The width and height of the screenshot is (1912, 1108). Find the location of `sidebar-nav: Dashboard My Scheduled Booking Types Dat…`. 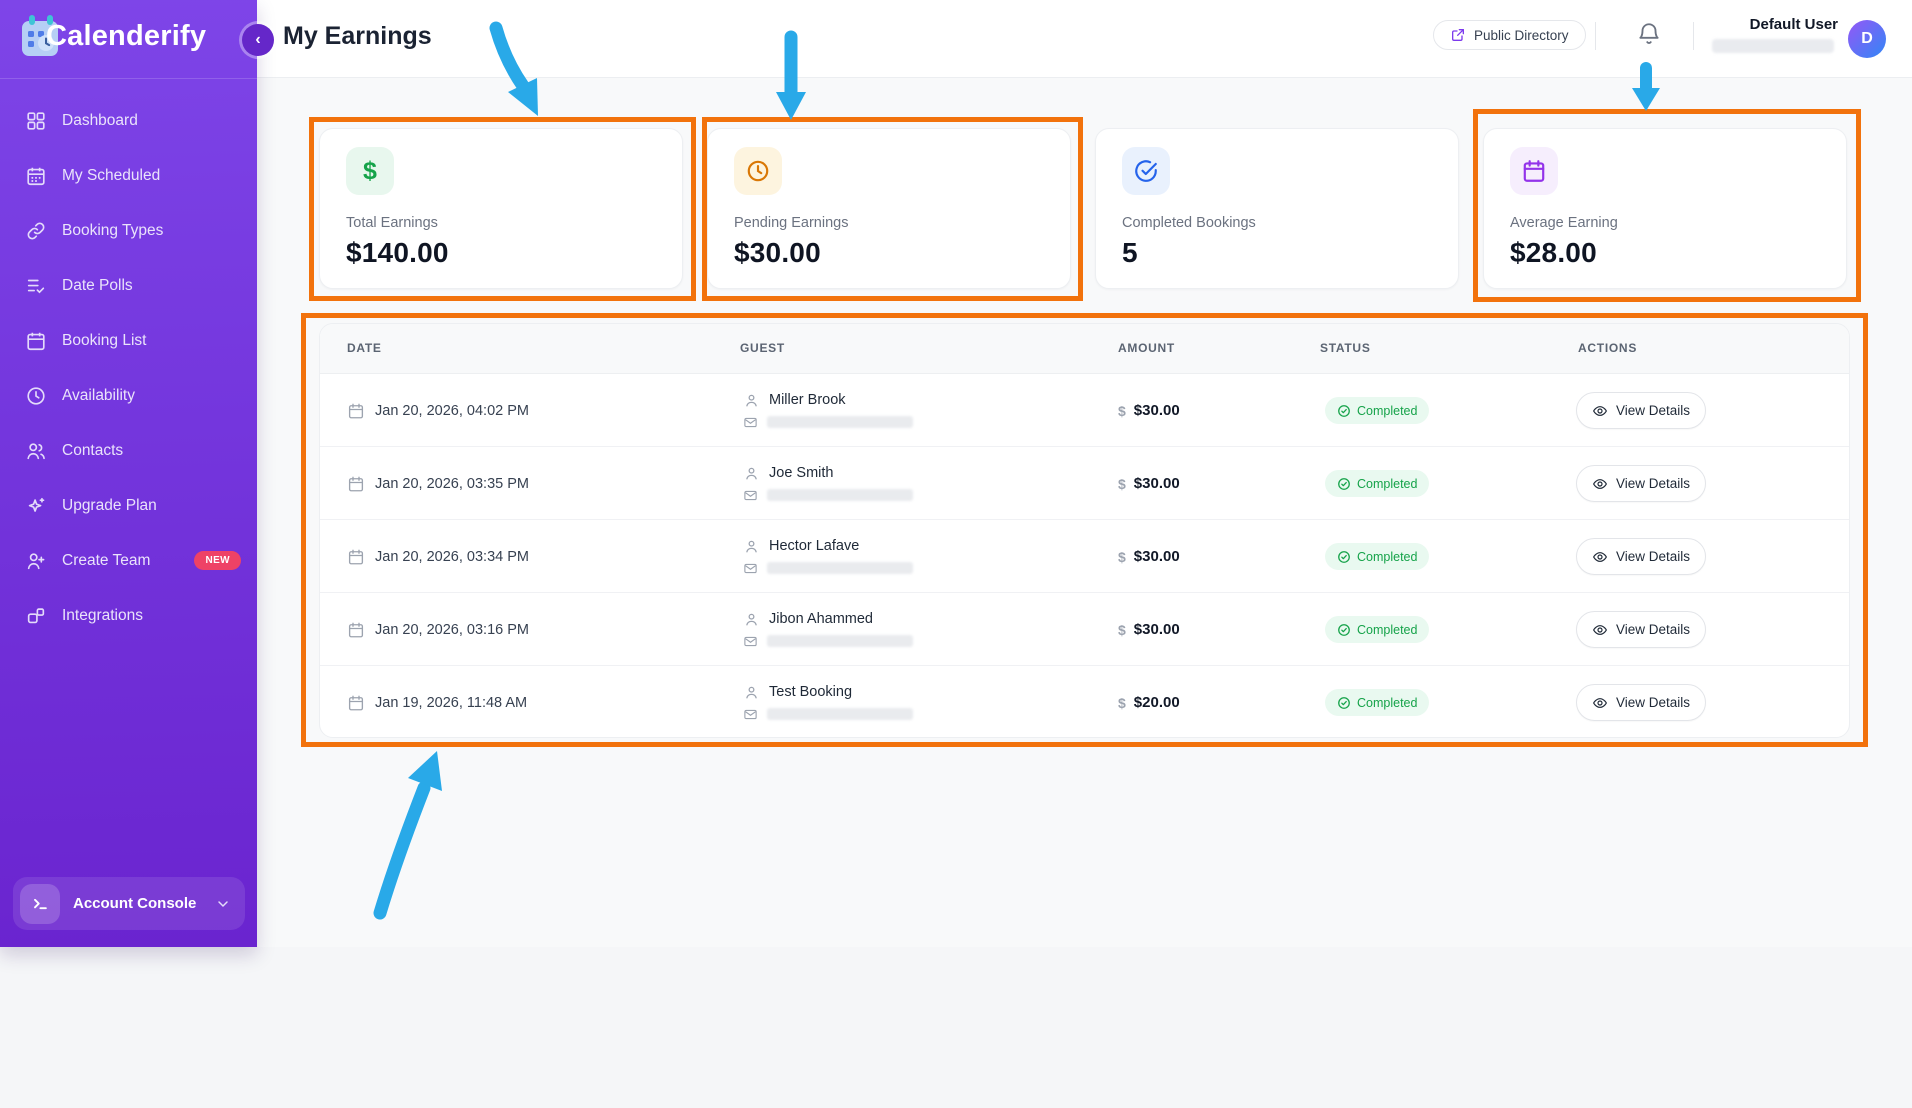

sidebar-nav: Dashboard My Scheduled Booking Types Dat… is located at coordinates (128, 368).